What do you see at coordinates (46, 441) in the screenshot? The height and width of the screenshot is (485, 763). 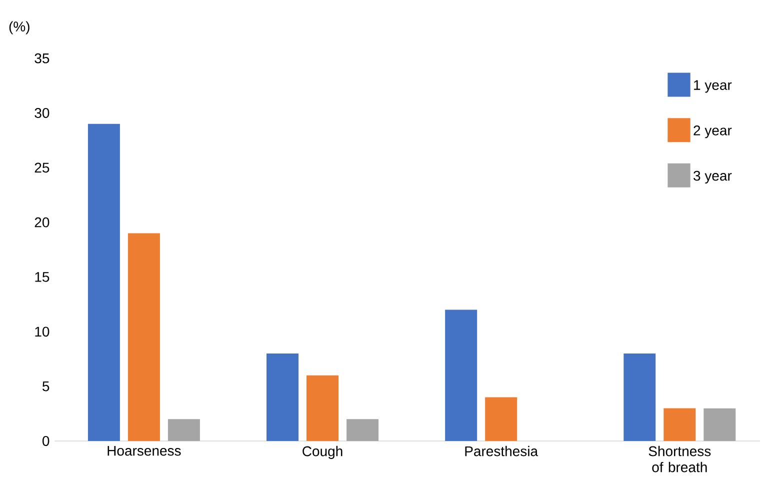 I see `y-tick-label: 0` at bounding box center [46, 441].